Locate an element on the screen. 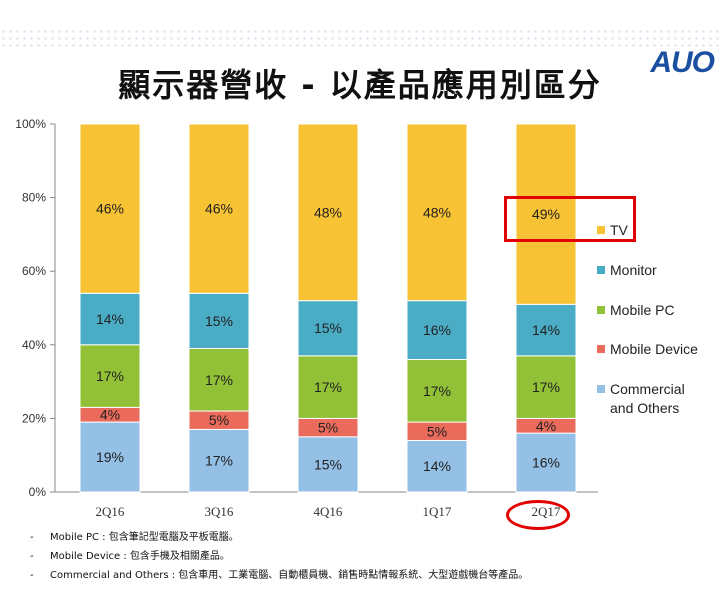 This screenshot has width=720, height=604. highlight-box-2q17-tv is located at coordinates (570, 219).